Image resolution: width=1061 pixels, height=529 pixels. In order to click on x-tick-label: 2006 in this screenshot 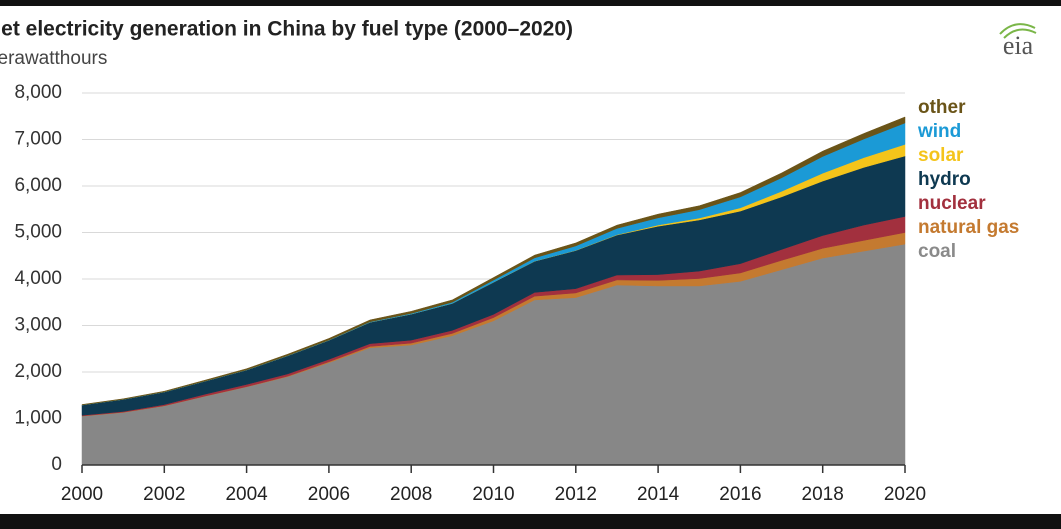, I will do `click(329, 494)`.